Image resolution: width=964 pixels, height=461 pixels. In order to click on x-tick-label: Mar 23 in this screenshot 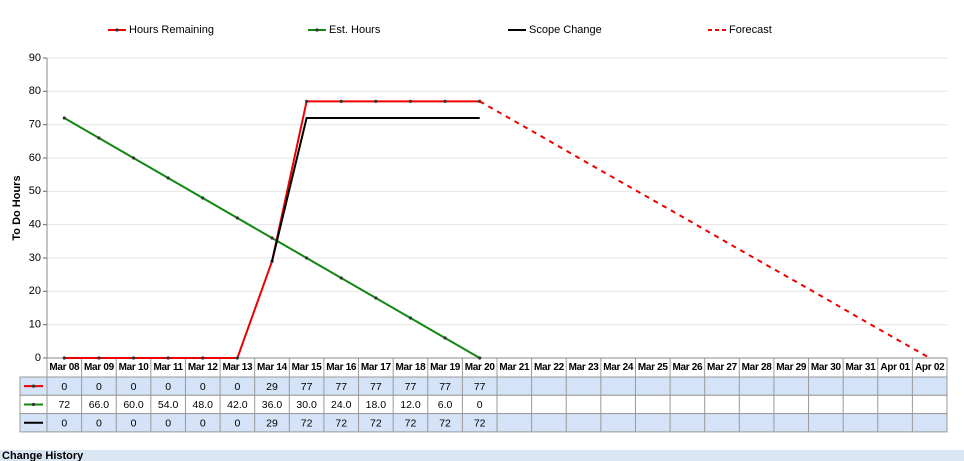, I will do `click(584, 367)`.